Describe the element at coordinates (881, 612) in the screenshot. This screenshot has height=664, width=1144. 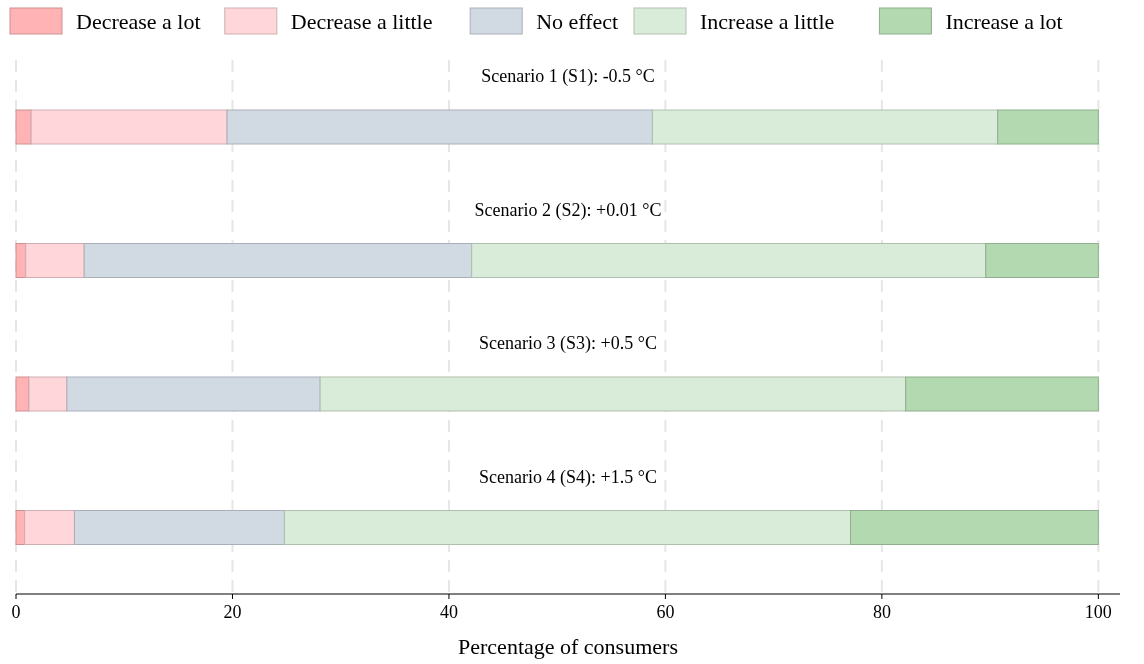
I see `x-tick-label: 80` at that location.